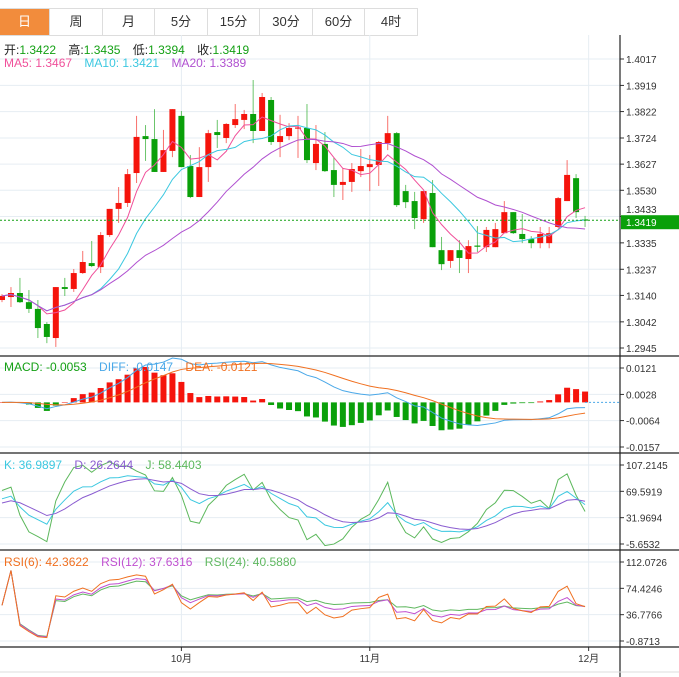 The image size is (679, 677). Describe the element at coordinates (293, 391) in the screenshot. I see `diff-line` at that location.